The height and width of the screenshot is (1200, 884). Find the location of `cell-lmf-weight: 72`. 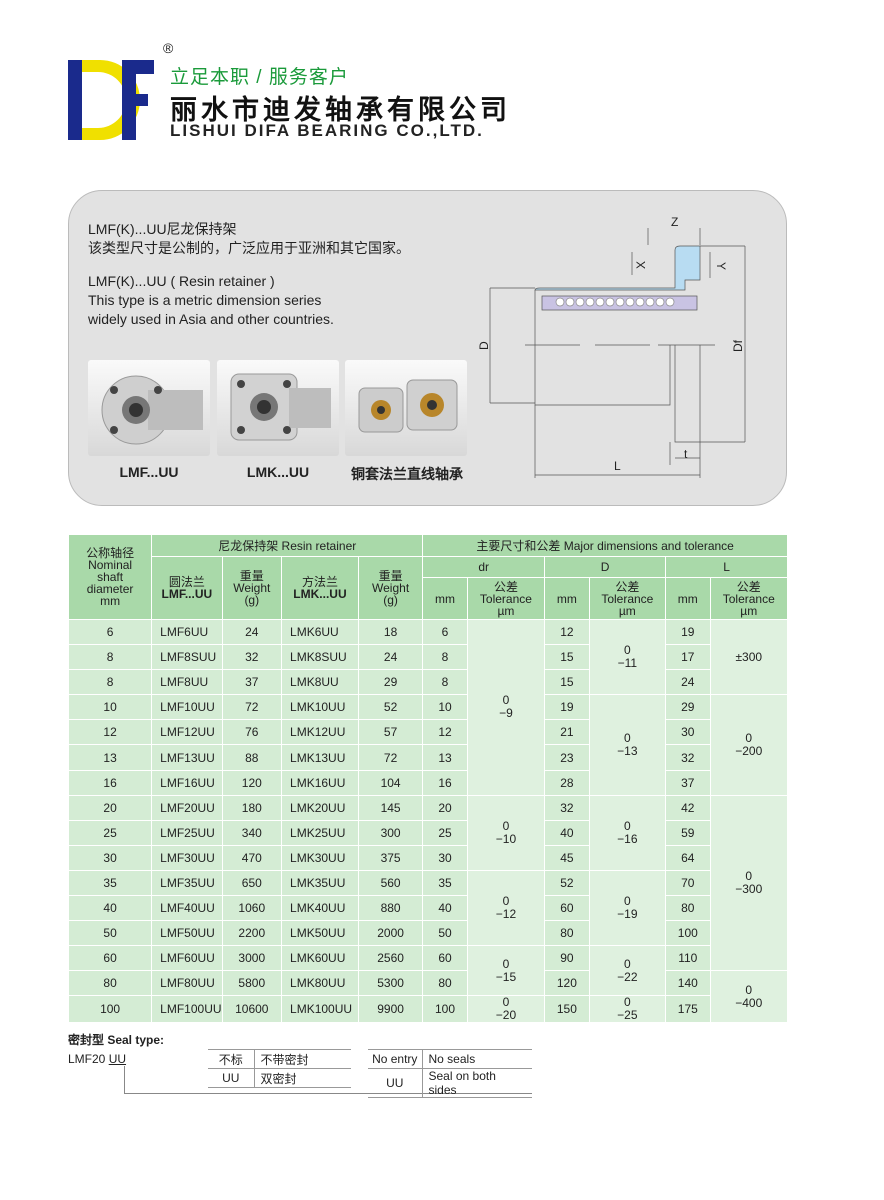

cell-lmf-weight: 72 is located at coordinates (252, 707).